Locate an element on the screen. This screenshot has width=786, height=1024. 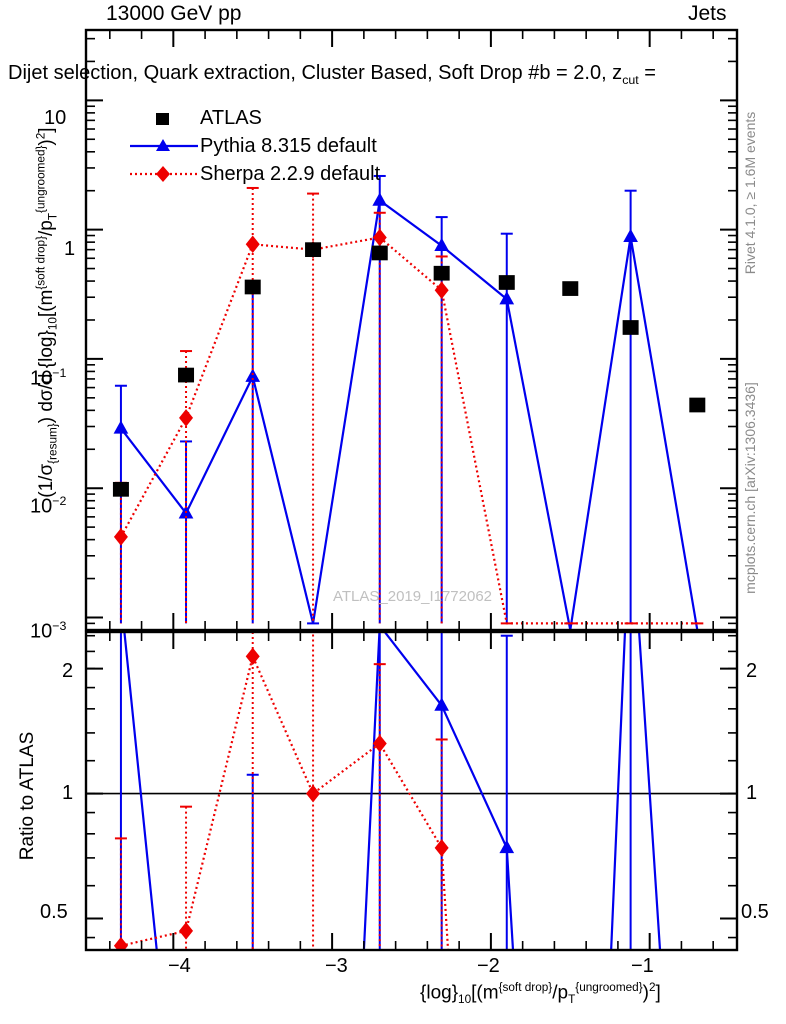
plot-title-tail: = is located at coordinates (647, 73).